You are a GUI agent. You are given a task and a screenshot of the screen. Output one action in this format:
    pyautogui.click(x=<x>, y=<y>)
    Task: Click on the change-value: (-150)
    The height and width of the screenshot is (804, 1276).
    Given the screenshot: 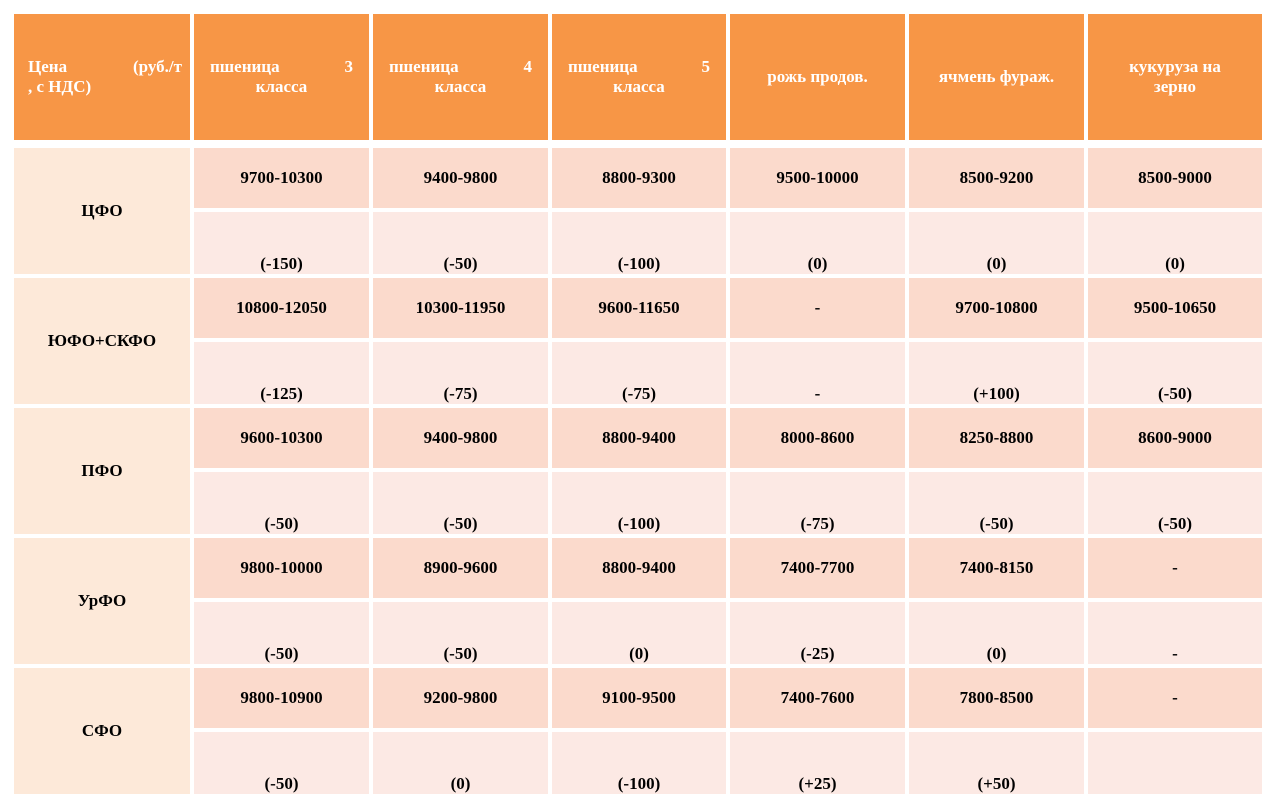 What is the action you would take?
    pyautogui.click(x=281, y=263)
    